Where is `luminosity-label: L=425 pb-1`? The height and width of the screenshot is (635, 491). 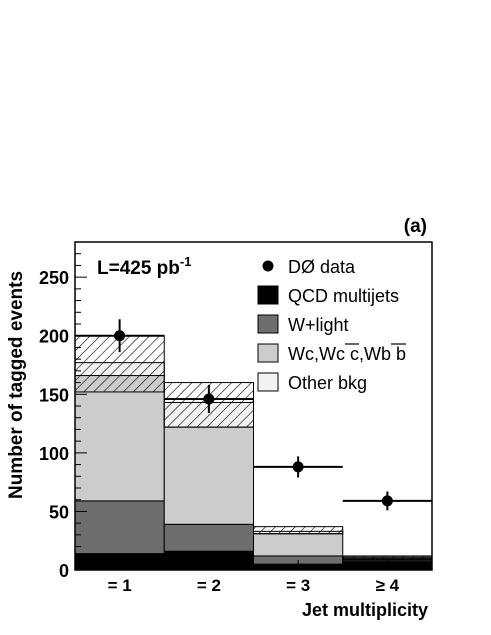 luminosity-label: L=425 pb-1 is located at coordinates (144, 266).